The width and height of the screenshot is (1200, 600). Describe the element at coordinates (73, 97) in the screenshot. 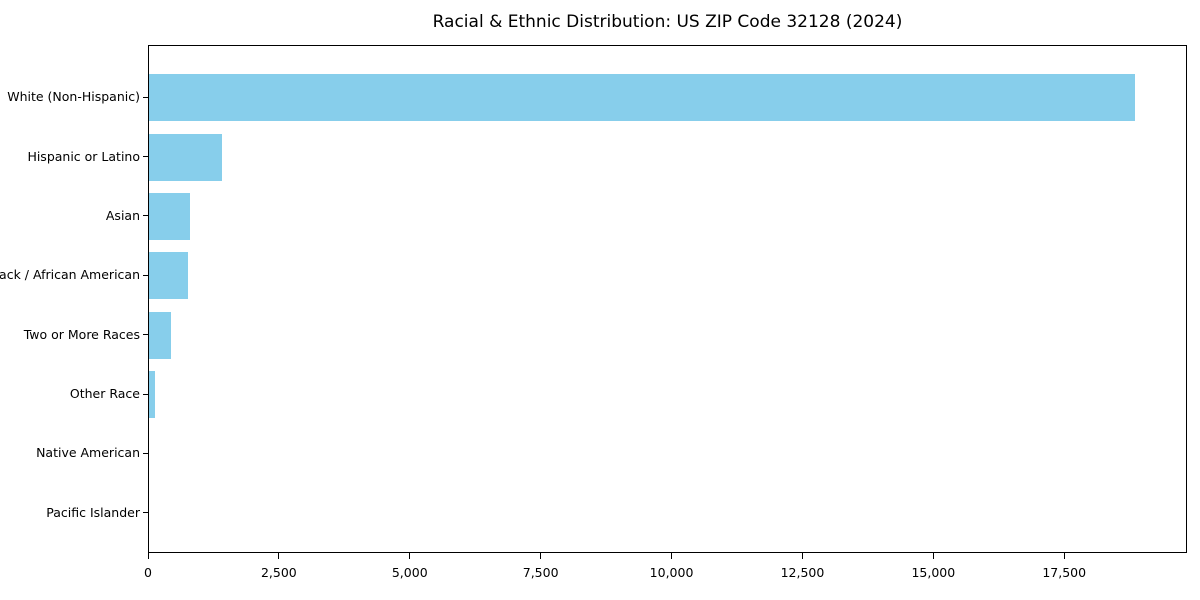

I see `y-tick-label: White (Non-Hispanic)` at that location.